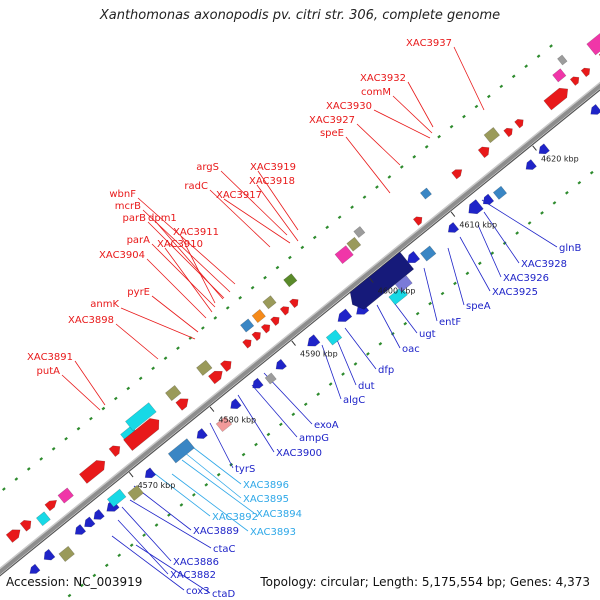 The width and height of the screenshot is (600, 600). I want to click on gene-label-reverse: glnB, so click(570, 248).